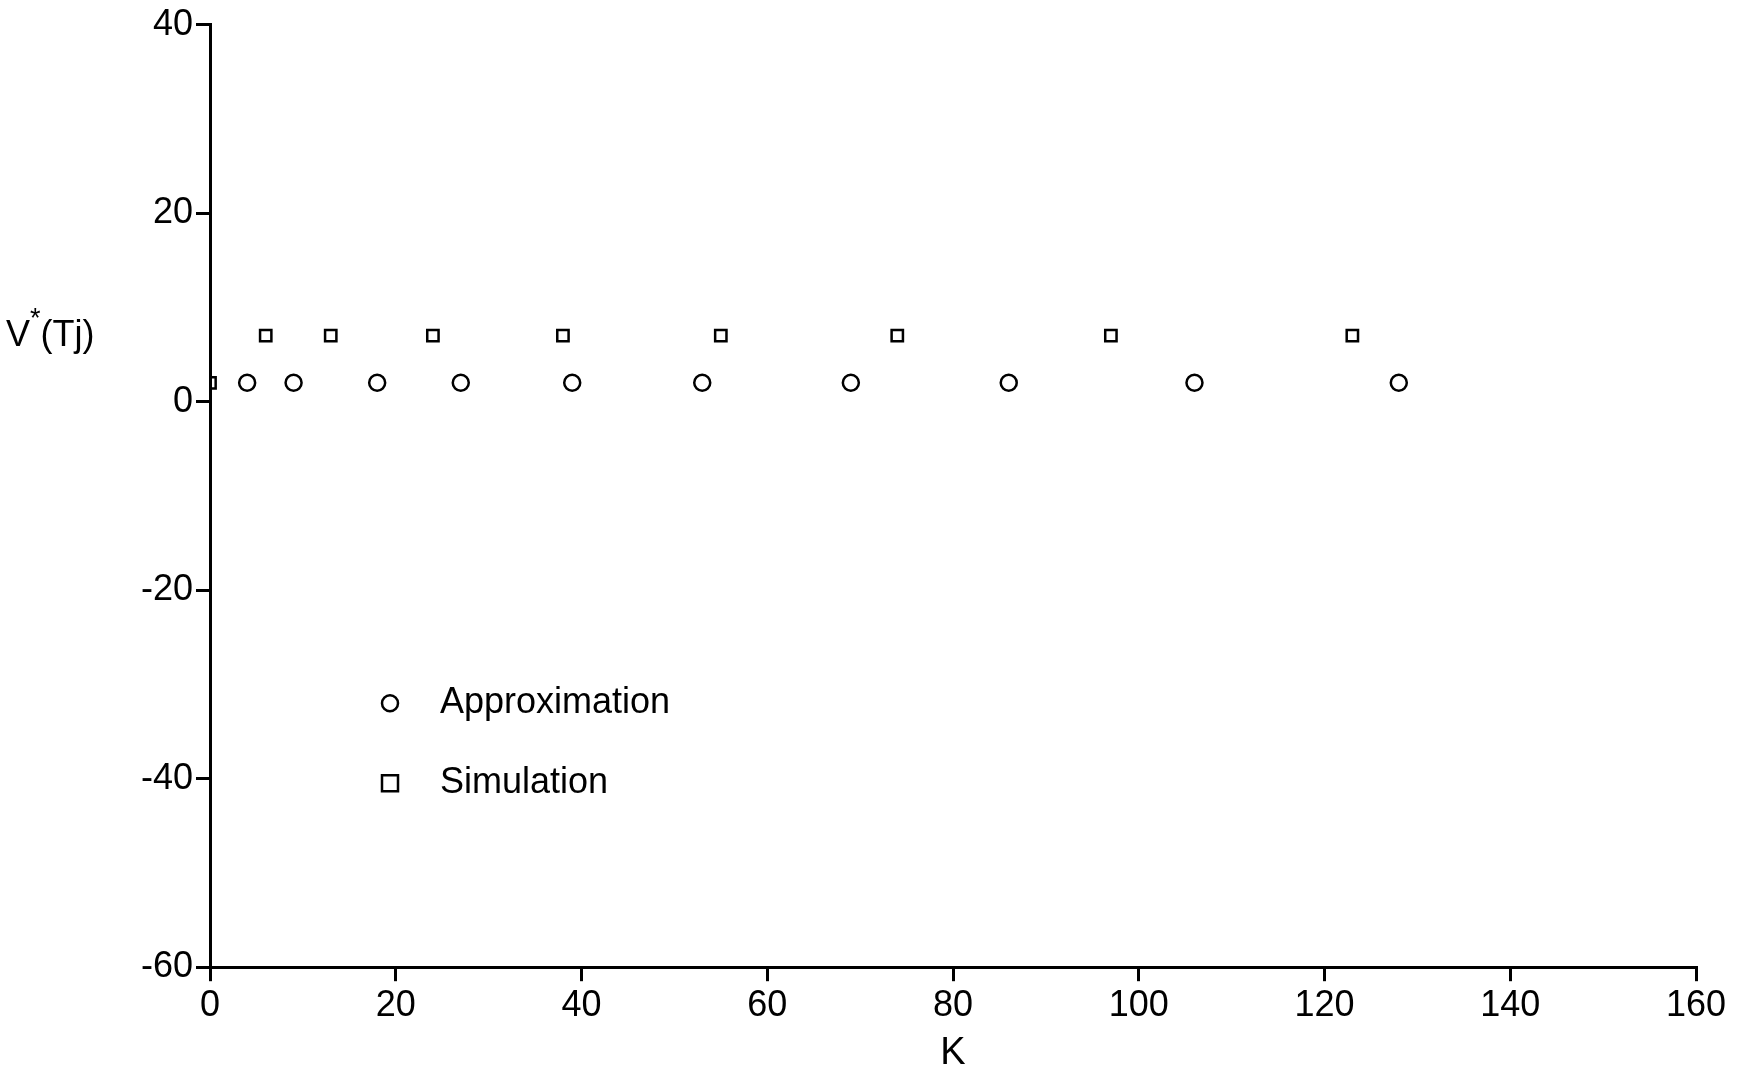  I want to click on x-tick-label: 140, so click(1510, 1003).